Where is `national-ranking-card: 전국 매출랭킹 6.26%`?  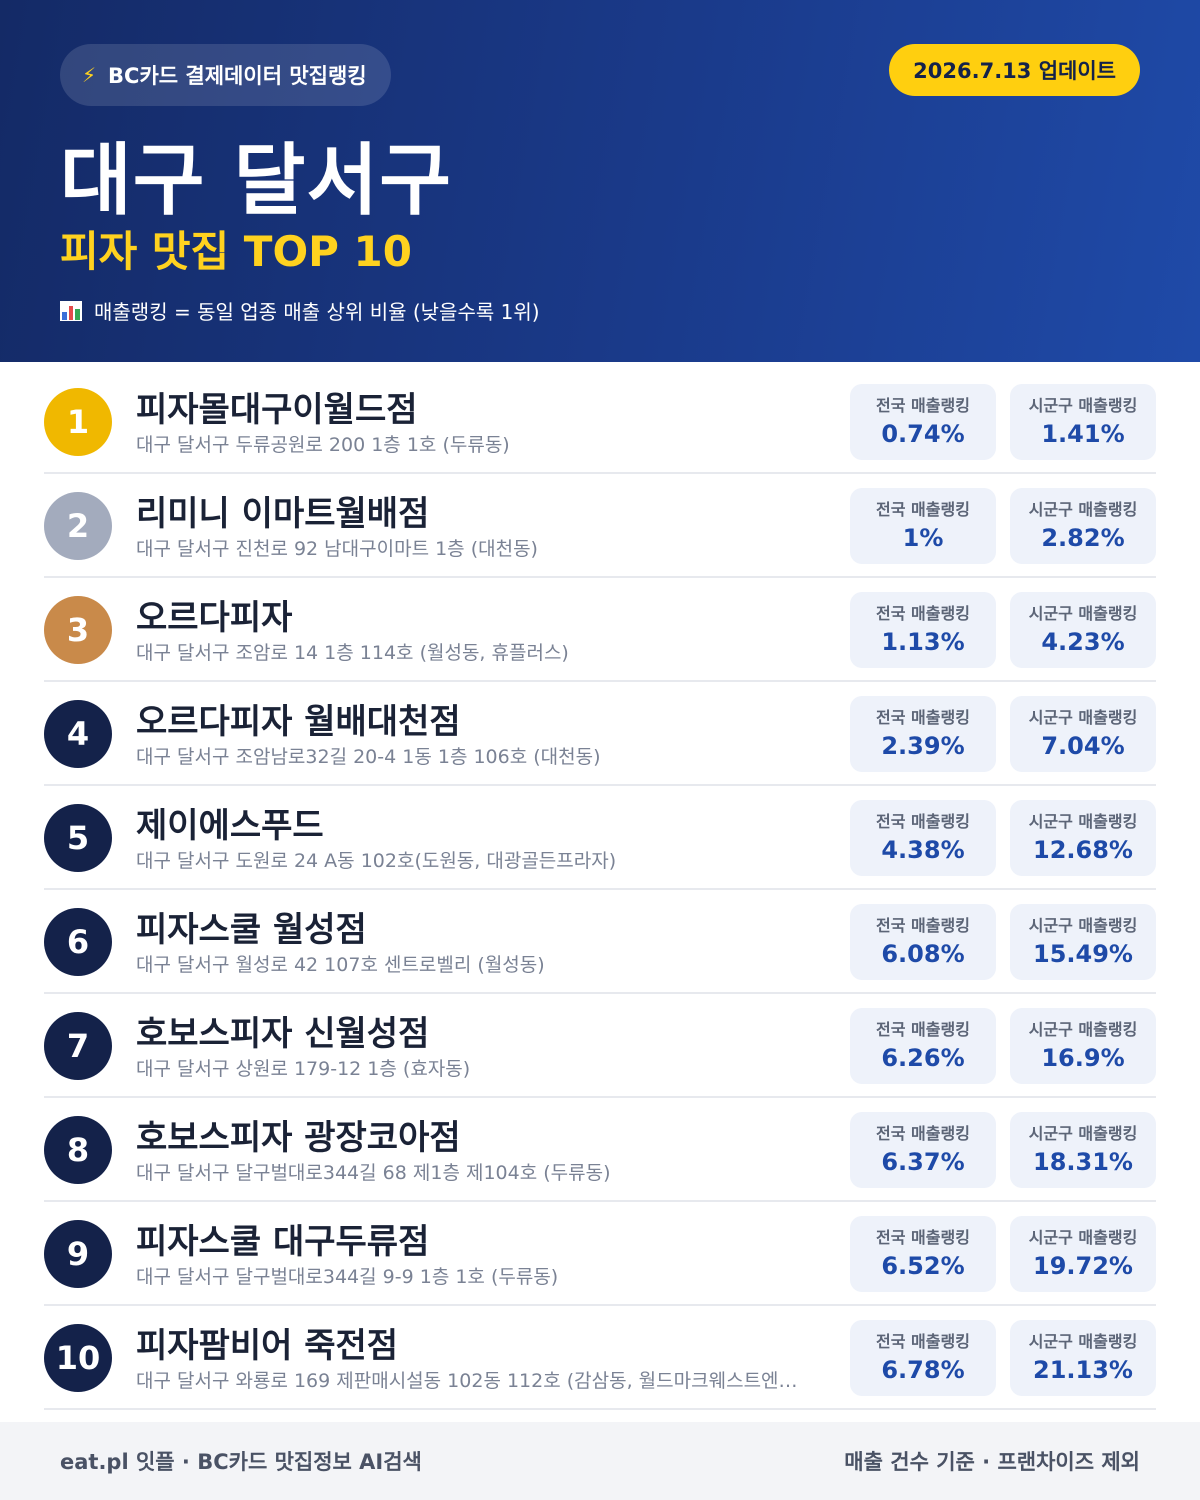 national-ranking-card: 전국 매출랭킹 6.26% is located at coordinates (923, 1046).